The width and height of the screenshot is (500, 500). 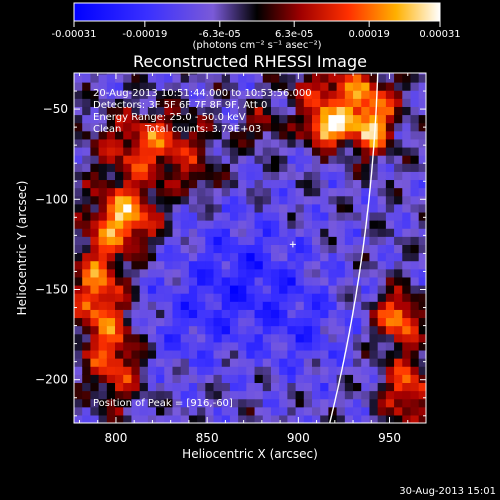 I want to click on y-tick-label: −200, so click(x=51, y=380).